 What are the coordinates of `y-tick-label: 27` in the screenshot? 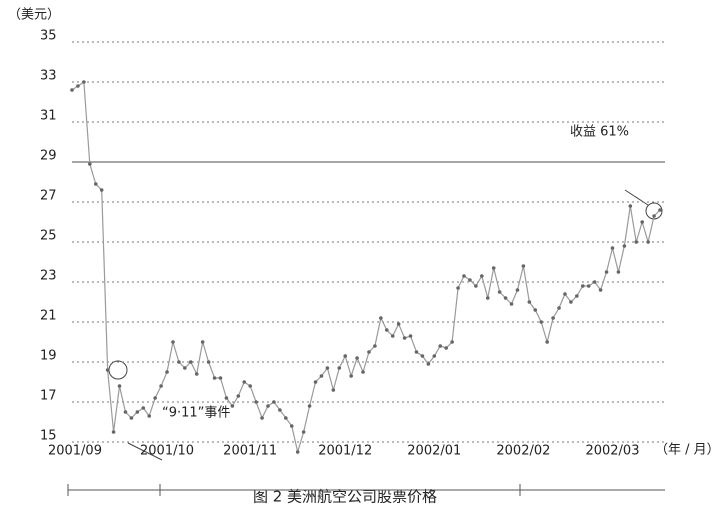 It's located at (48, 196).